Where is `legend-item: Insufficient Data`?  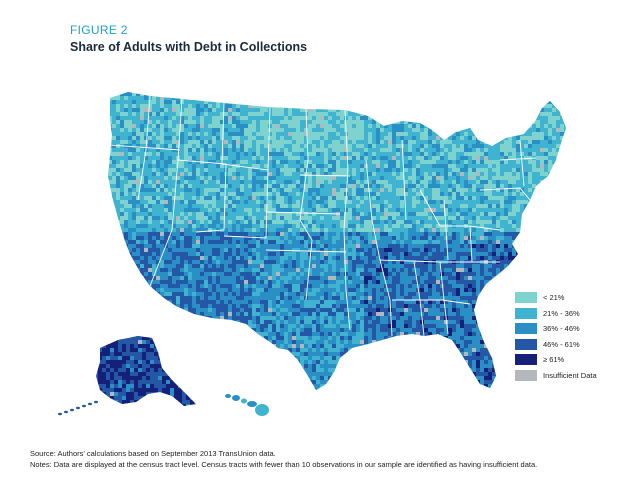
legend-item: Insufficient Data is located at coordinates (565, 376).